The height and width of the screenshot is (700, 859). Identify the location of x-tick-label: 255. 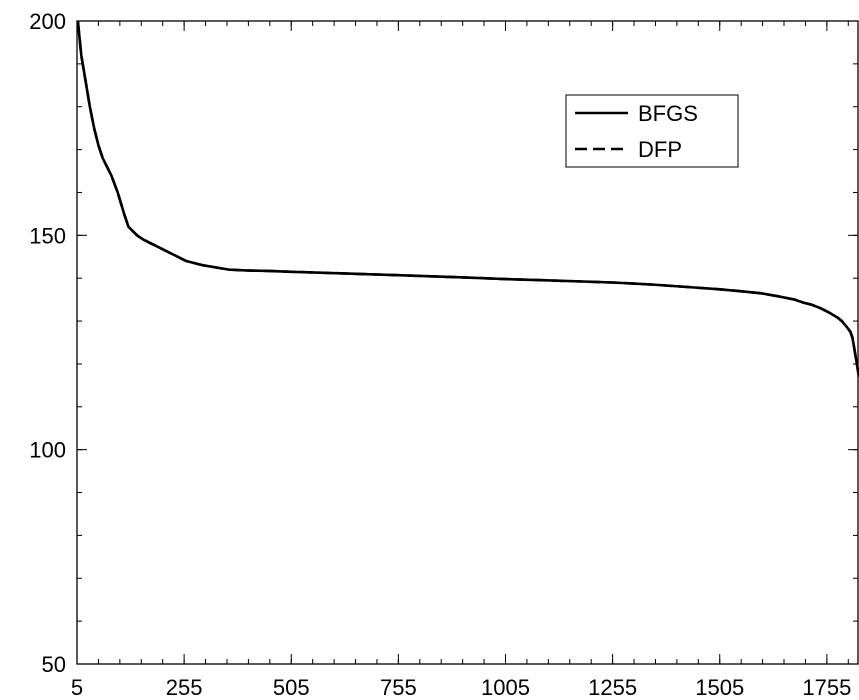
(184, 687).